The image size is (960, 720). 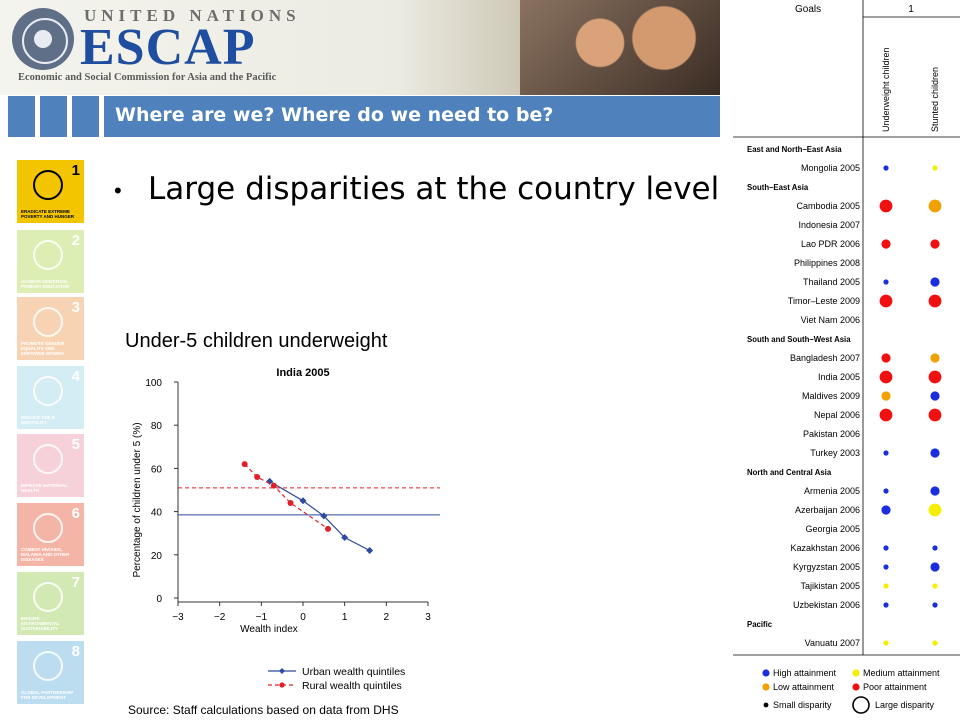 What do you see at coordinates (50, 397) in the screenshot?
I see `mdg-goal-4-icon: 4 REDUCE CHILD MORTALITY` at bounding box center [50, 397].